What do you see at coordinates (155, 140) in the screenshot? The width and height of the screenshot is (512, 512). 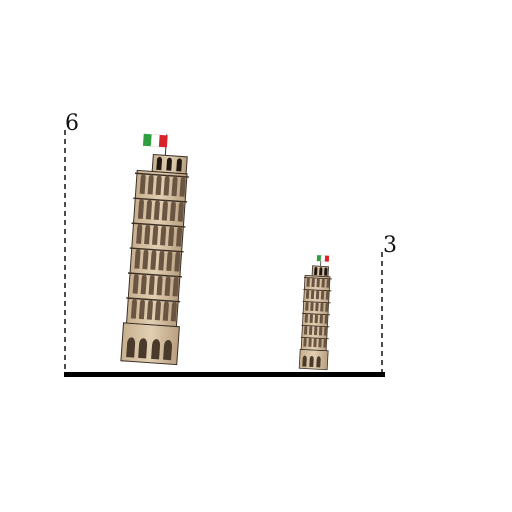 I see `large-flag-icon` at bounding box center [155, 140].